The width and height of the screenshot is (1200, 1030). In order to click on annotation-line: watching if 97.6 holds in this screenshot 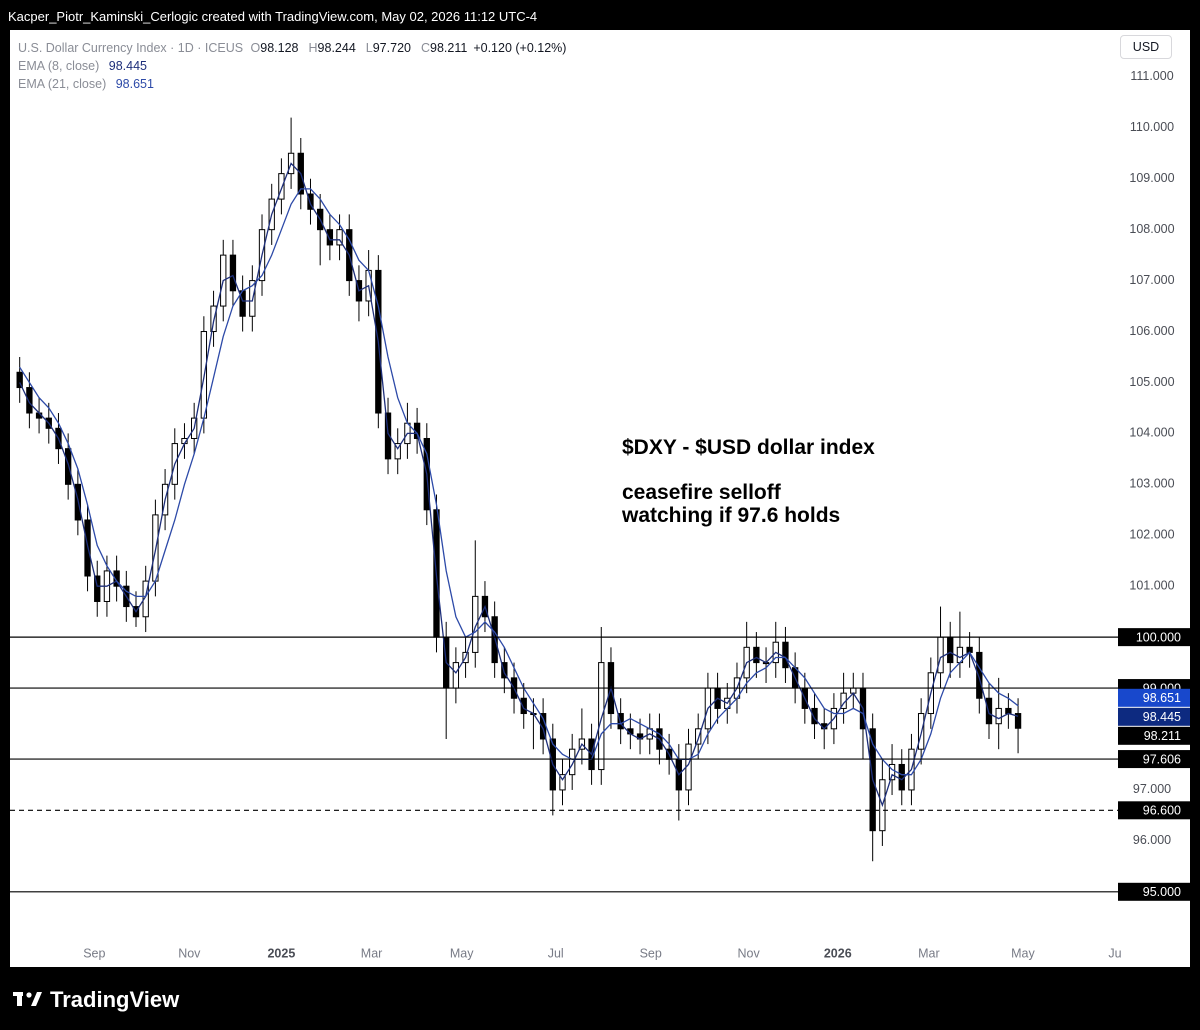, I will do `click(731, 515)`.